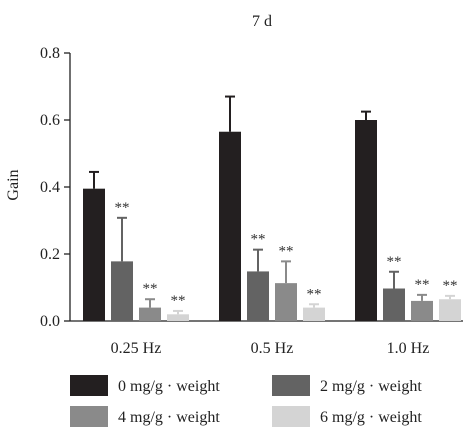 This screenshot has height=434, width=474. What do you see at coordinates (169, 386) in the screenshot?
I see `legend-label: 0 mg/g · weight` at bounding box center [169, 386].